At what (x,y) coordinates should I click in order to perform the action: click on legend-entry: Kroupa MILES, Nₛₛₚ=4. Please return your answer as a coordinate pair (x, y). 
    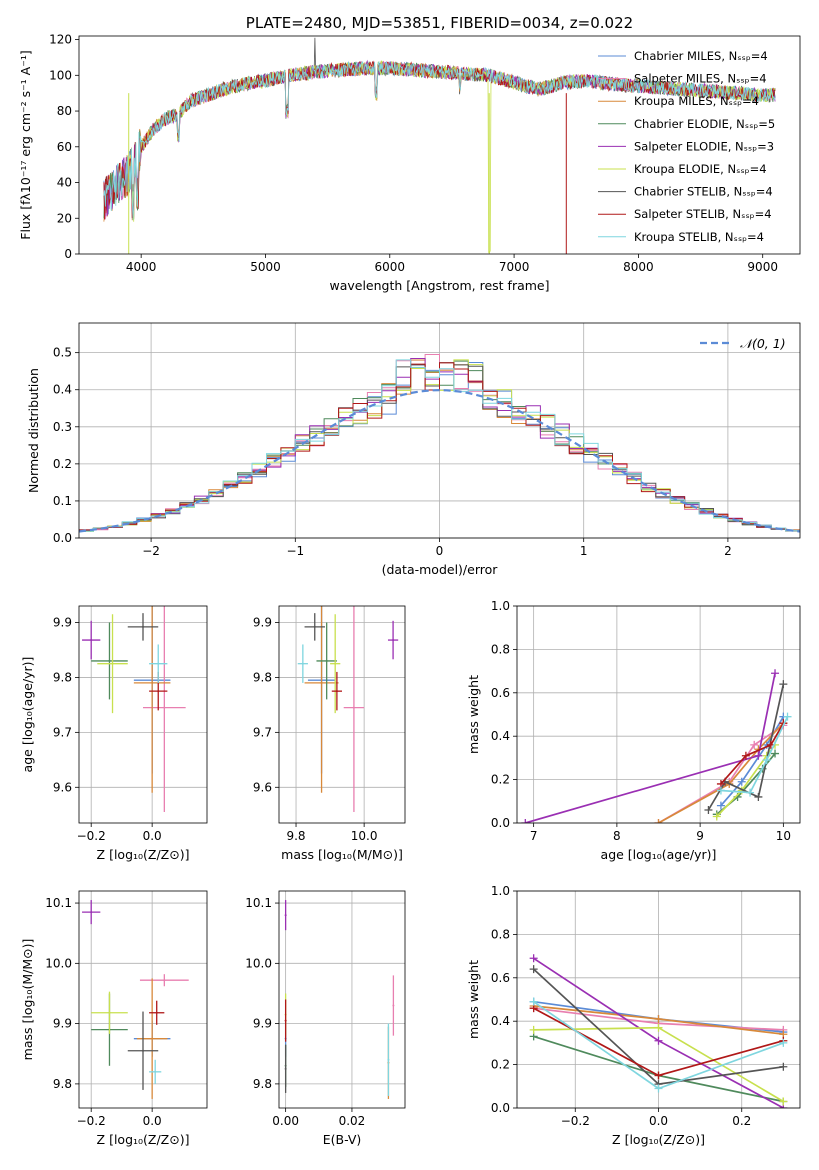
    Looking at the image, I should click on (696, 101).